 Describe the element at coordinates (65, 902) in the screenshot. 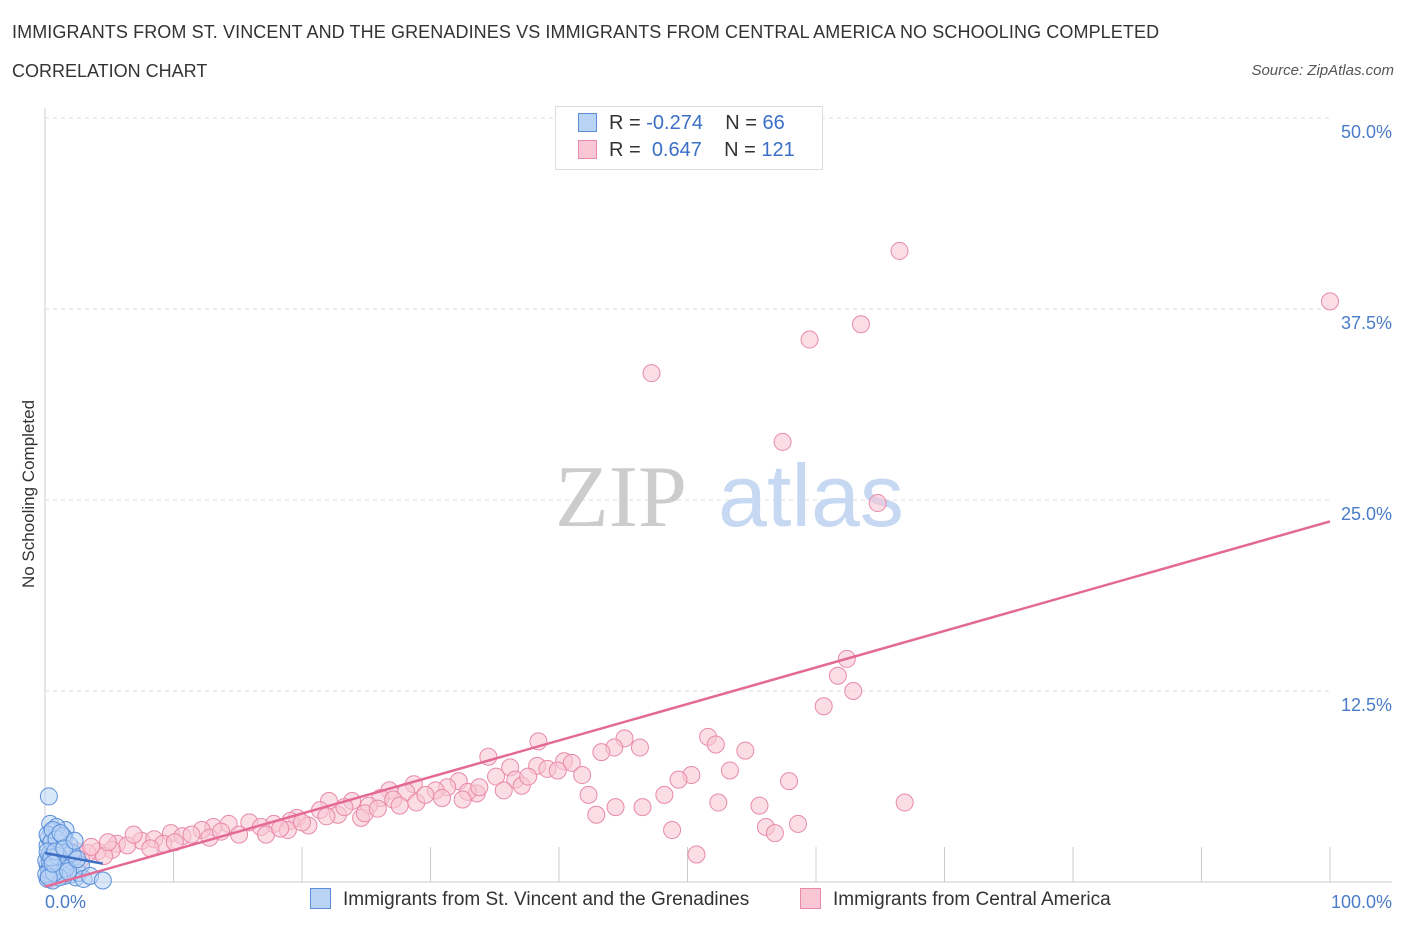

I see `x-tick-label-min: 0.0%` at that location.